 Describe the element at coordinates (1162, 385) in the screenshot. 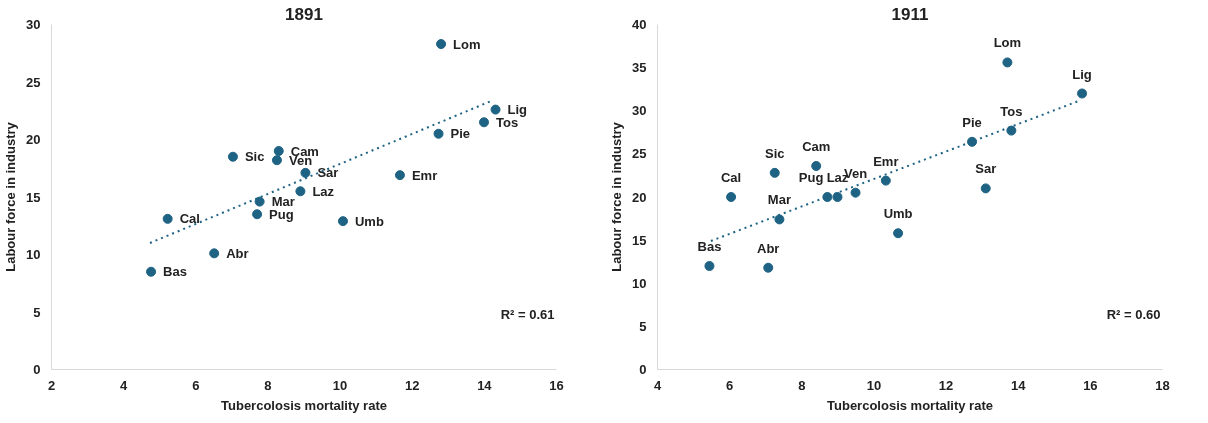

I see `x-tick-label: 18` at that location.